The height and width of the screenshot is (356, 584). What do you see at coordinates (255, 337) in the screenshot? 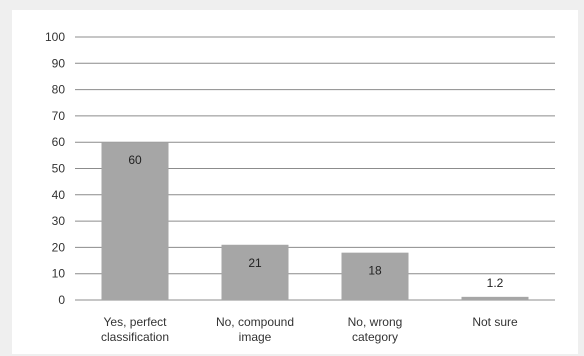
I see `category-label-1-line-1: image` at bounding box center [255, 337].